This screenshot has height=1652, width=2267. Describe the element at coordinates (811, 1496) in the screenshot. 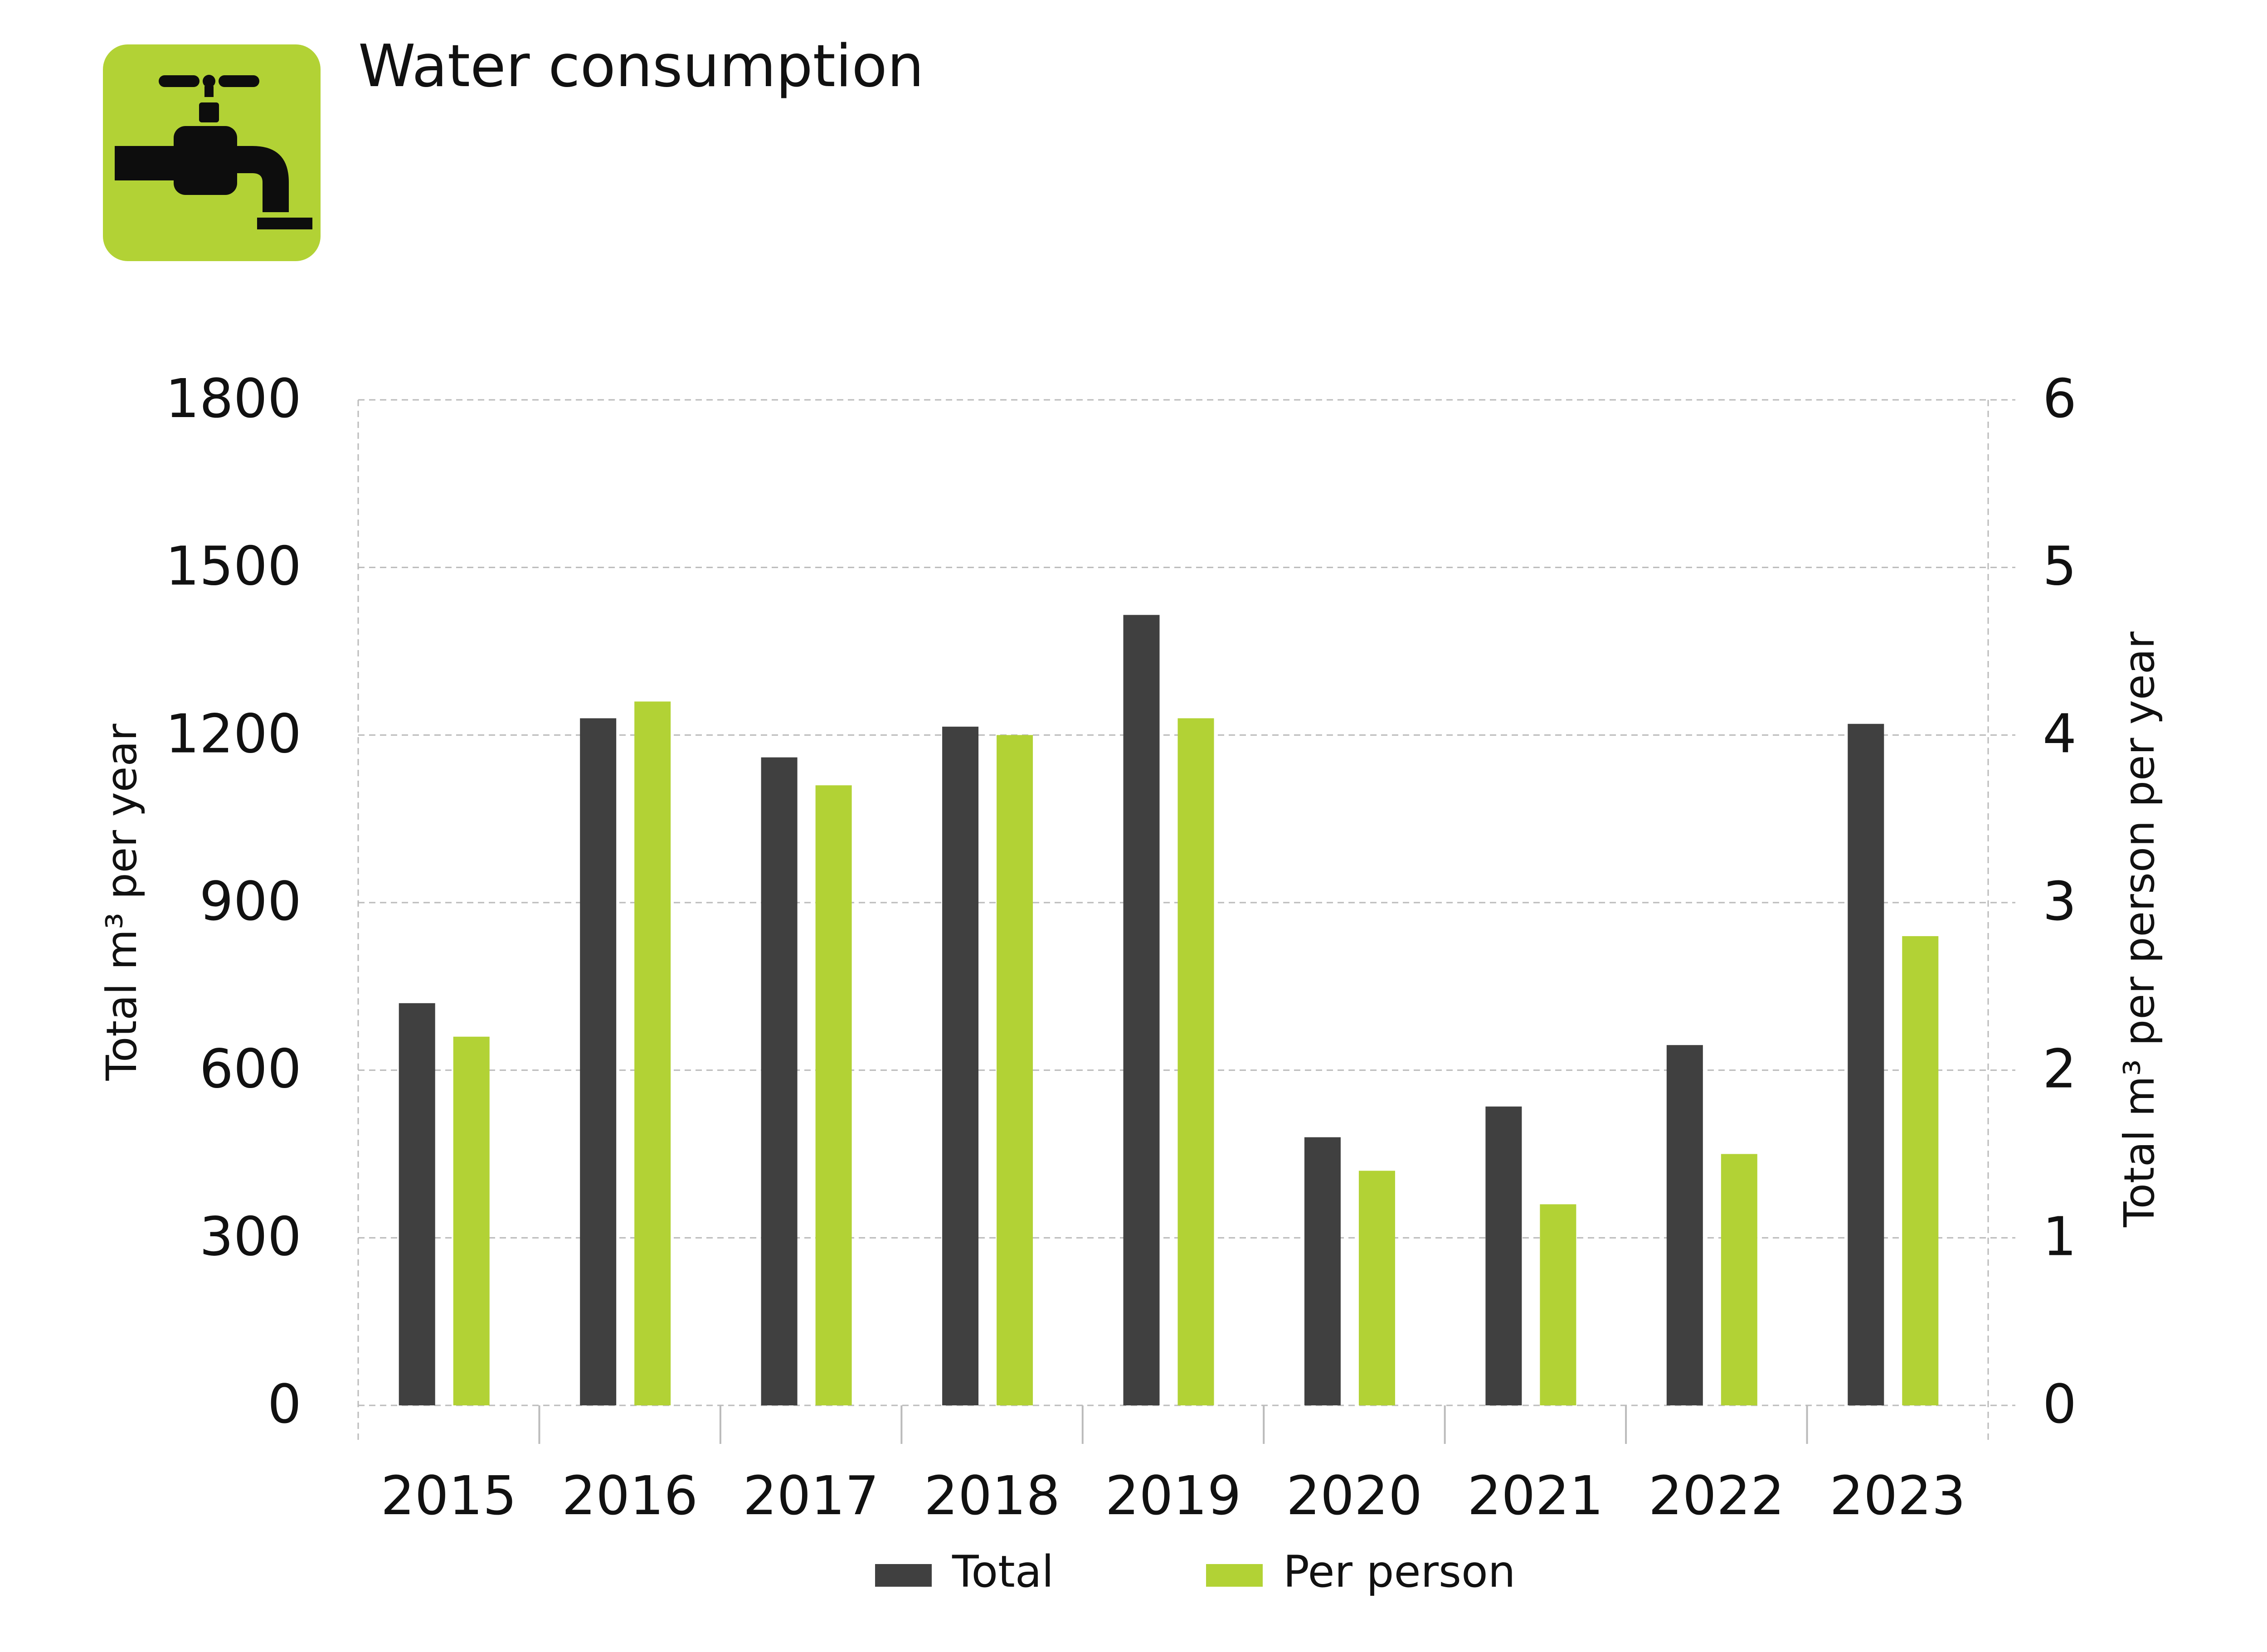

I see `x-tick-label: 2017` at that location.